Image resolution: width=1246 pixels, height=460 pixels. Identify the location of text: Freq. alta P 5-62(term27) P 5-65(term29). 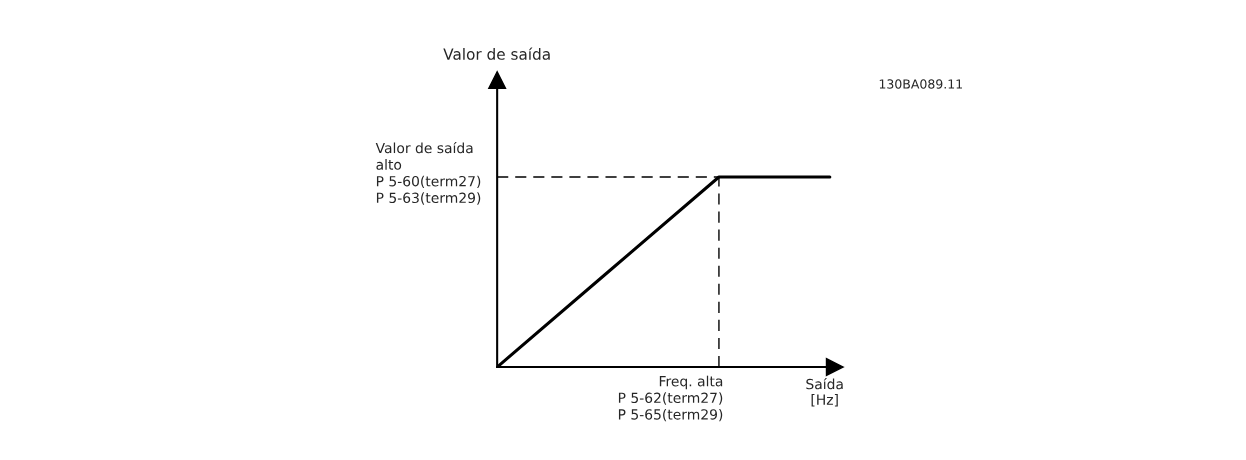
(670, 398).